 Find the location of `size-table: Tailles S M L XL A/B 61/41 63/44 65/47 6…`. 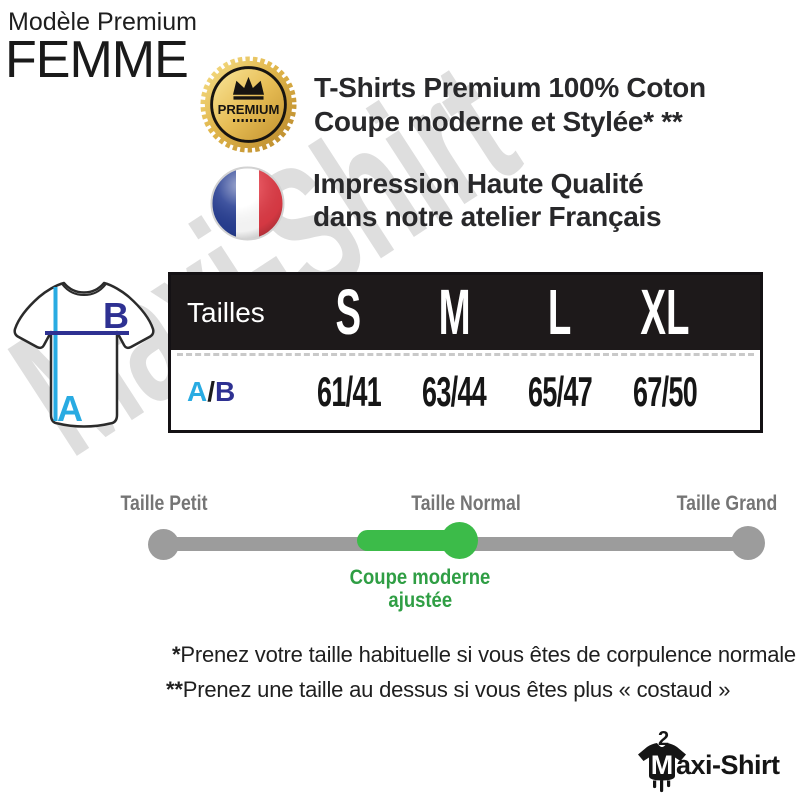

size-table: Tailles S M L XL A/B 61/41 63/44 65/47 6… is located at coordinates (465, 352).